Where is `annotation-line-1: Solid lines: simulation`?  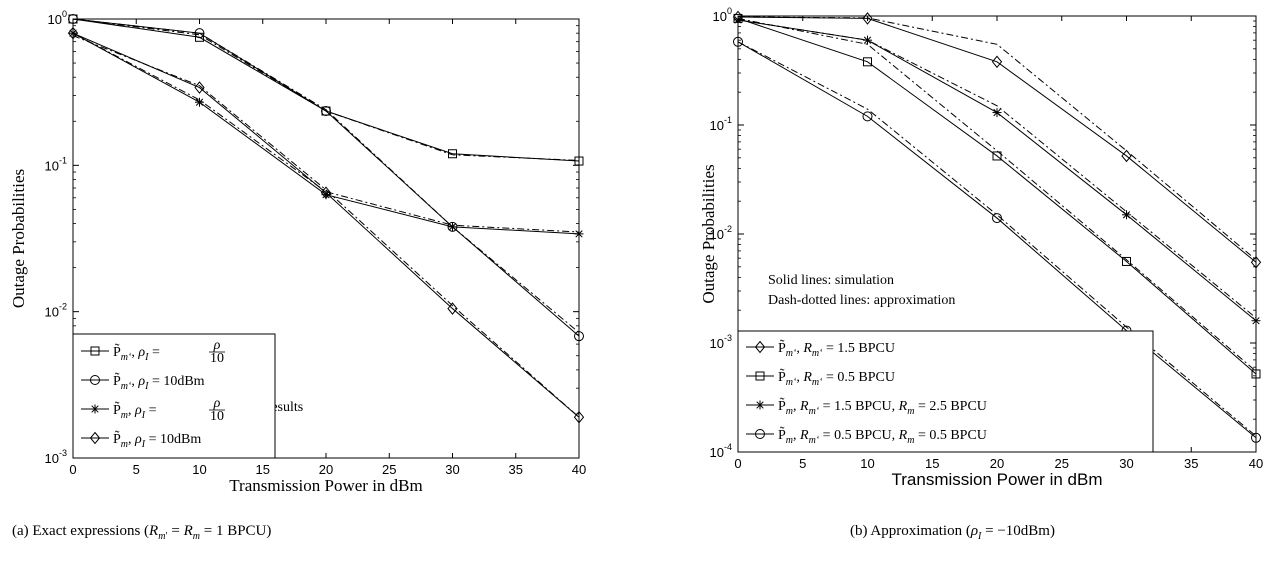
annotation-line-1: Solid lines: simulation is located at coordinates (831, 280).